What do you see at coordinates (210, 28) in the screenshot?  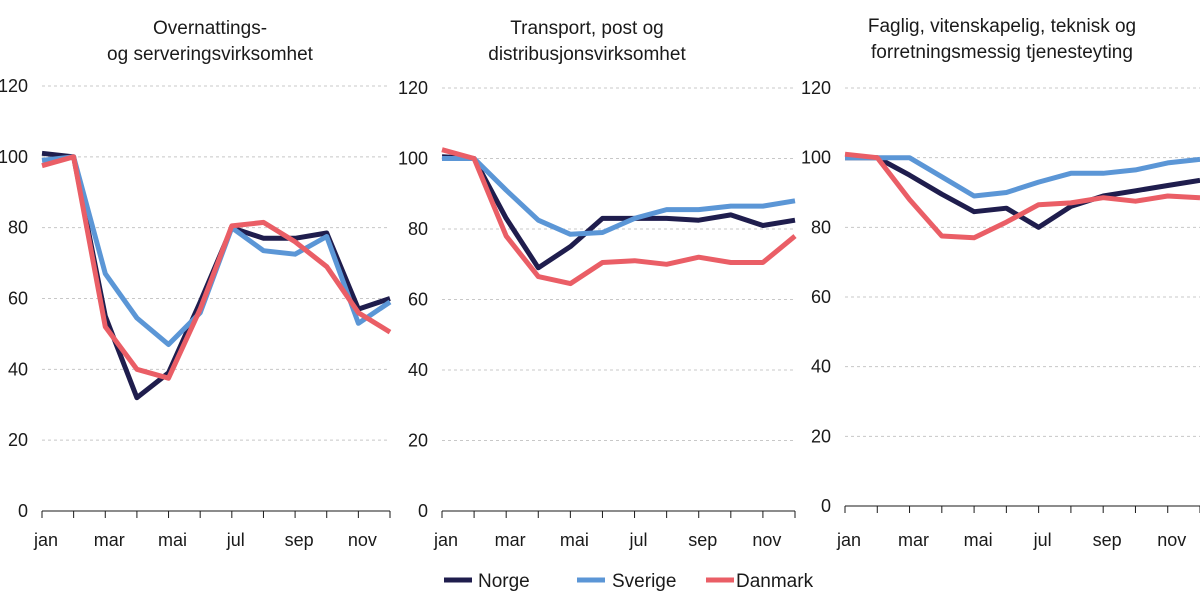 I see `panel-1-title-line-1: Overnattings-` at bounding box center [210, 28].